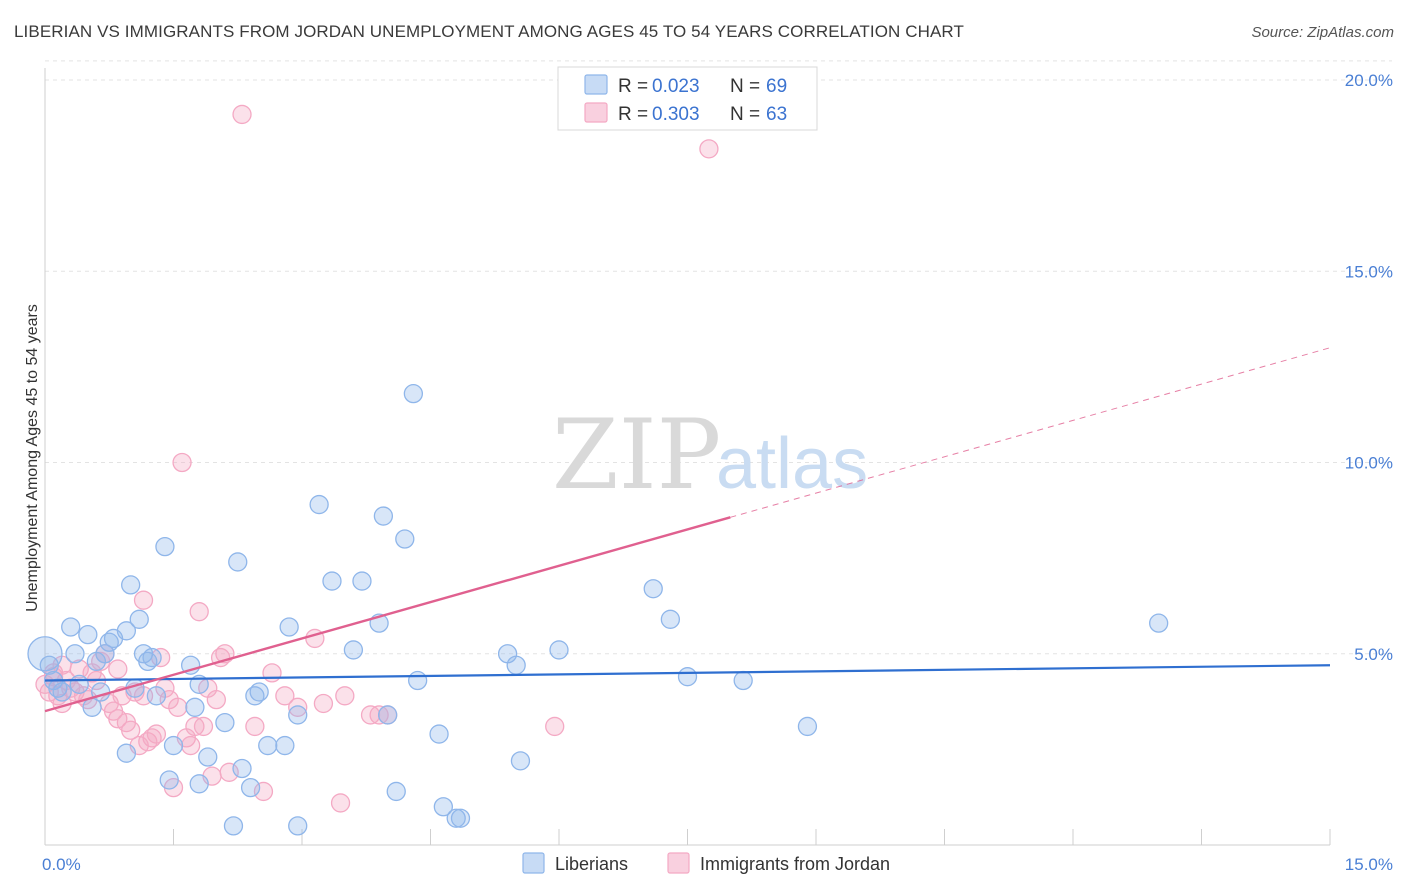 The height and width of the screenshot is (892, 1406). What do you see at coordinates (776, 114) in the screenshot?
I see `legend-n-value-2: 63` at bounding box center [776, 114].